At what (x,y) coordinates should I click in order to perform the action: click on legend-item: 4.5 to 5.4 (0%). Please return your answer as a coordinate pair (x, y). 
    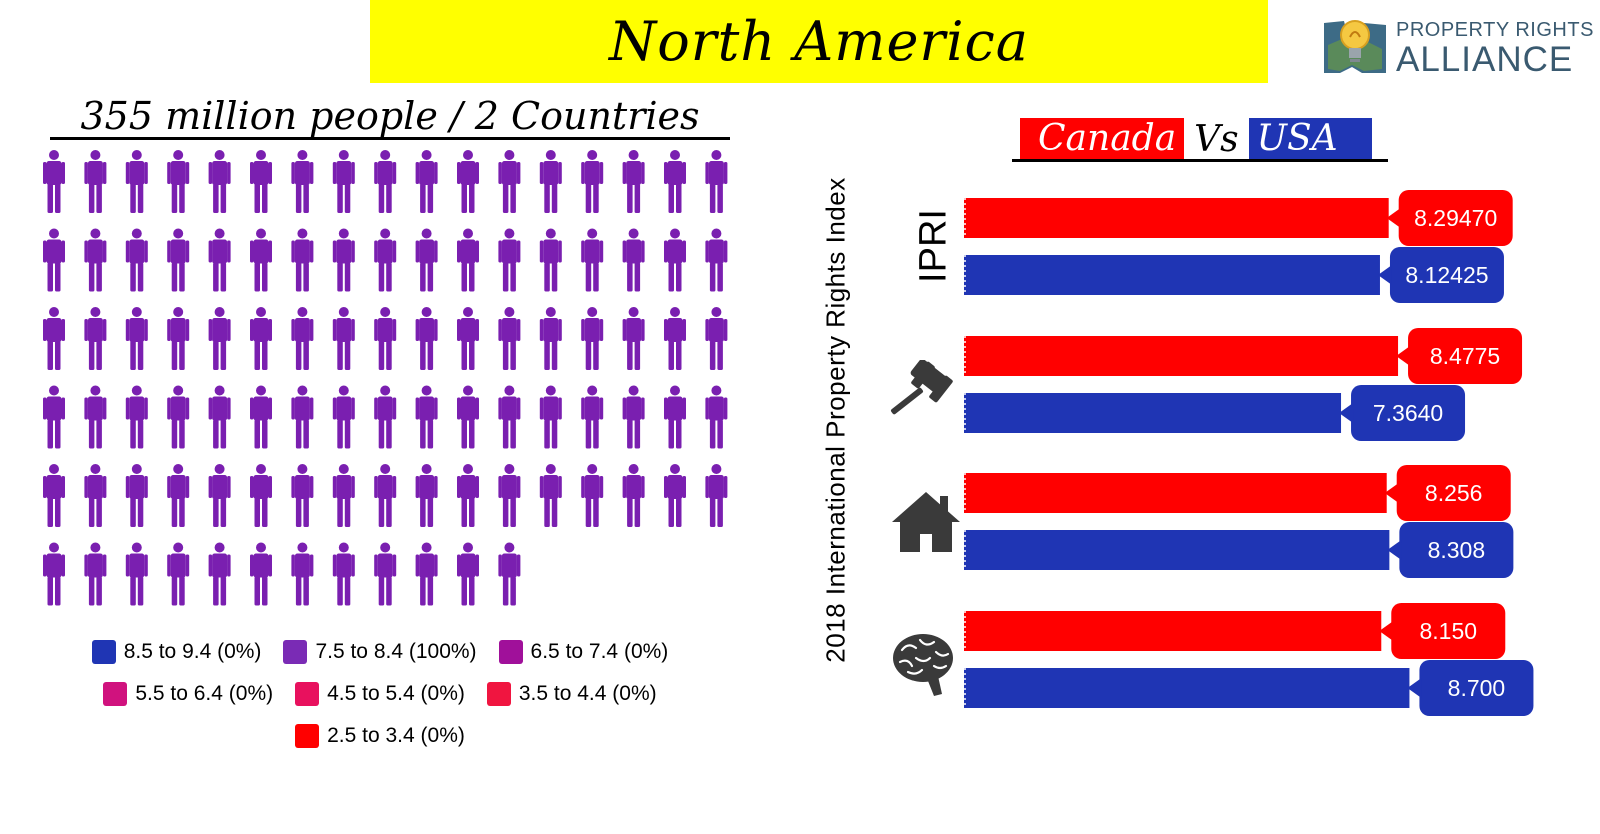
    Looking at the image, I should click on (380, 694).